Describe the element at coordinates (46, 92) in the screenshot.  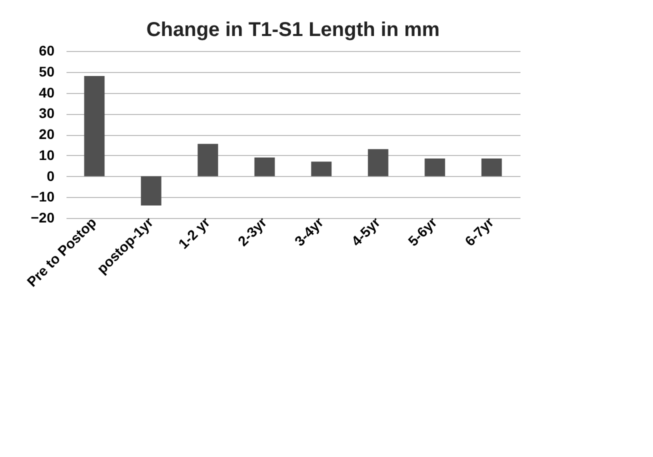
I see `y-tick-label: 40` at that location.